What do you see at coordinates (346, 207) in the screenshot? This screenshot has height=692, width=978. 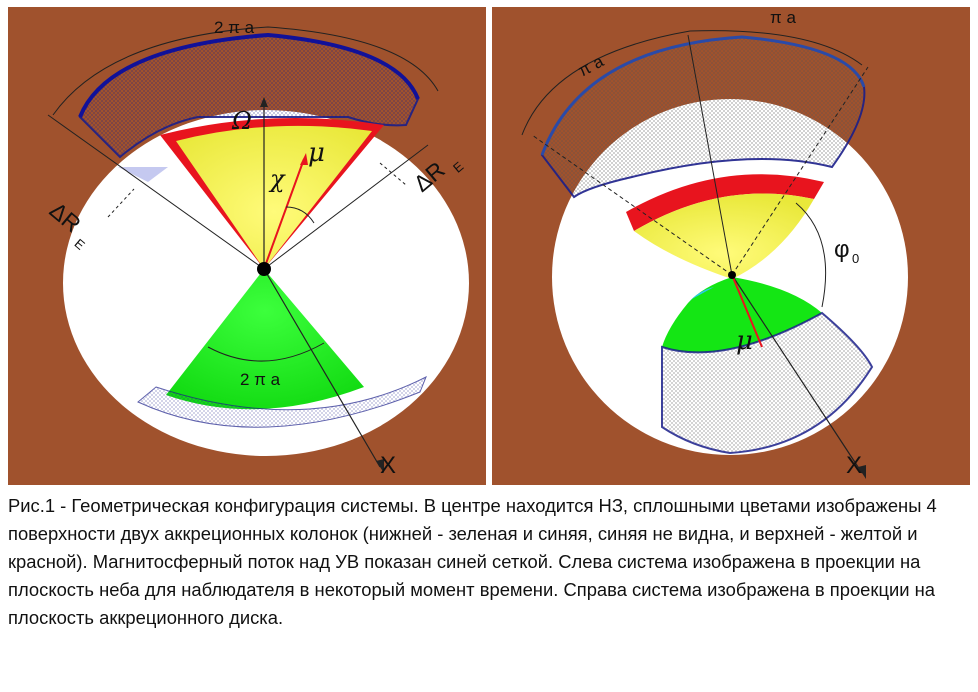 I see `guide-line-right` at bounding box center [346, 207].